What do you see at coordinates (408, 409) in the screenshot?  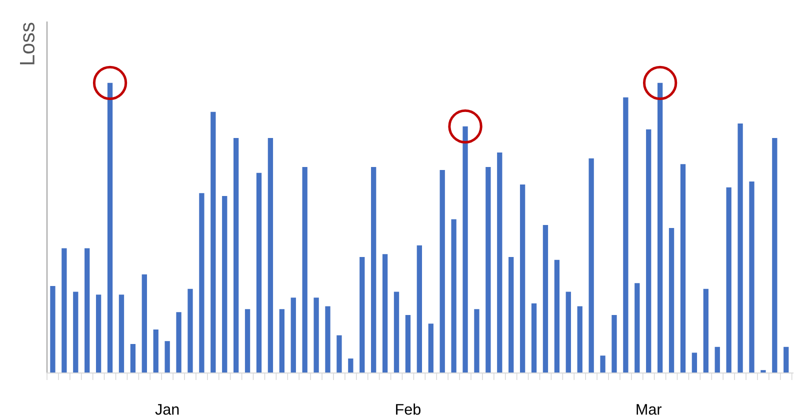 I see `x-tick-label: Feb` at bounding box center [408, 409].